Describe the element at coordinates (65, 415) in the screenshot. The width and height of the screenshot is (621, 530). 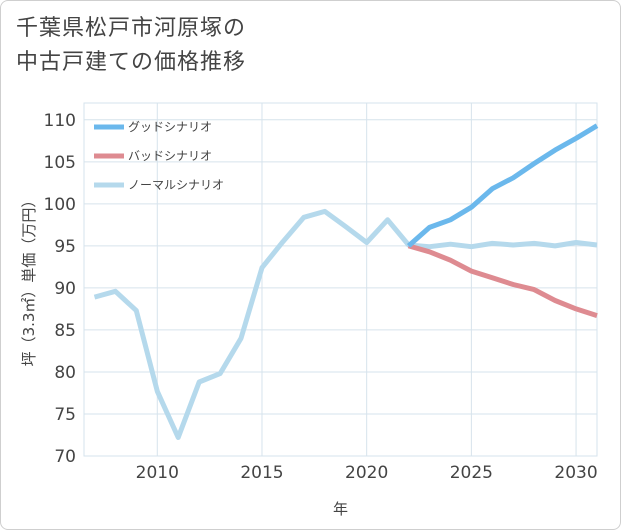
I see `y-tick-label: 75` at that location.